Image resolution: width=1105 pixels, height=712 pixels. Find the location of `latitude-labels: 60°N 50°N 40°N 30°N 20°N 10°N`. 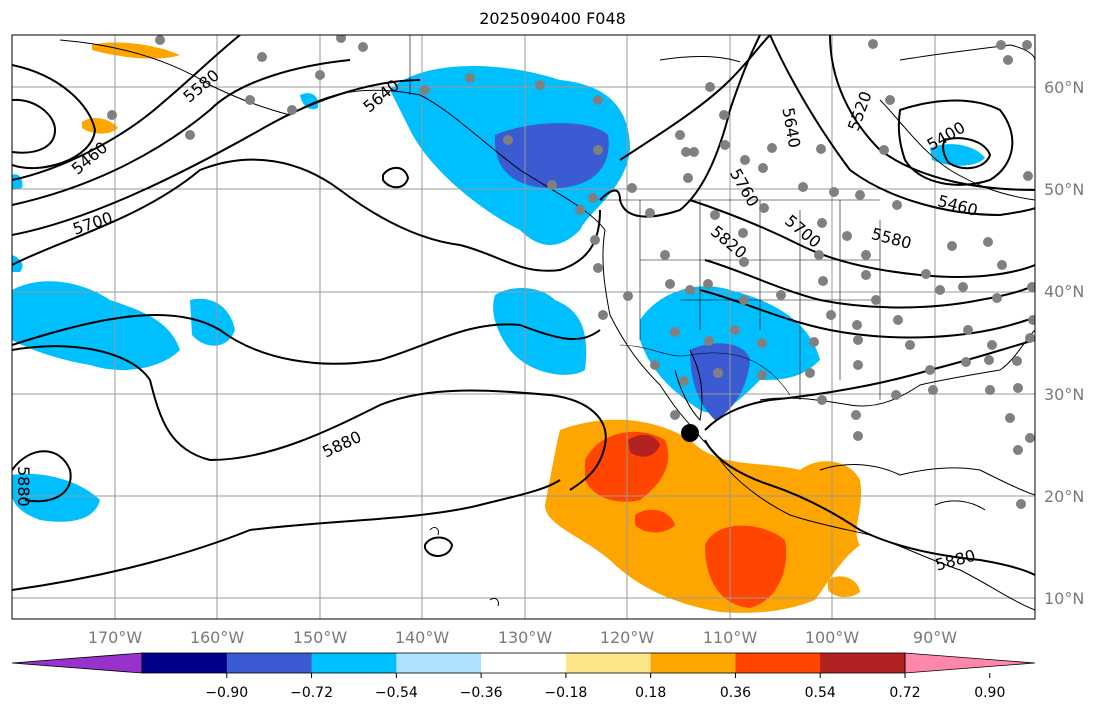

latitude-labels: 60°N 50°N 40°N 30°N 20°N 10°N is located at coordinates (1064, 343).